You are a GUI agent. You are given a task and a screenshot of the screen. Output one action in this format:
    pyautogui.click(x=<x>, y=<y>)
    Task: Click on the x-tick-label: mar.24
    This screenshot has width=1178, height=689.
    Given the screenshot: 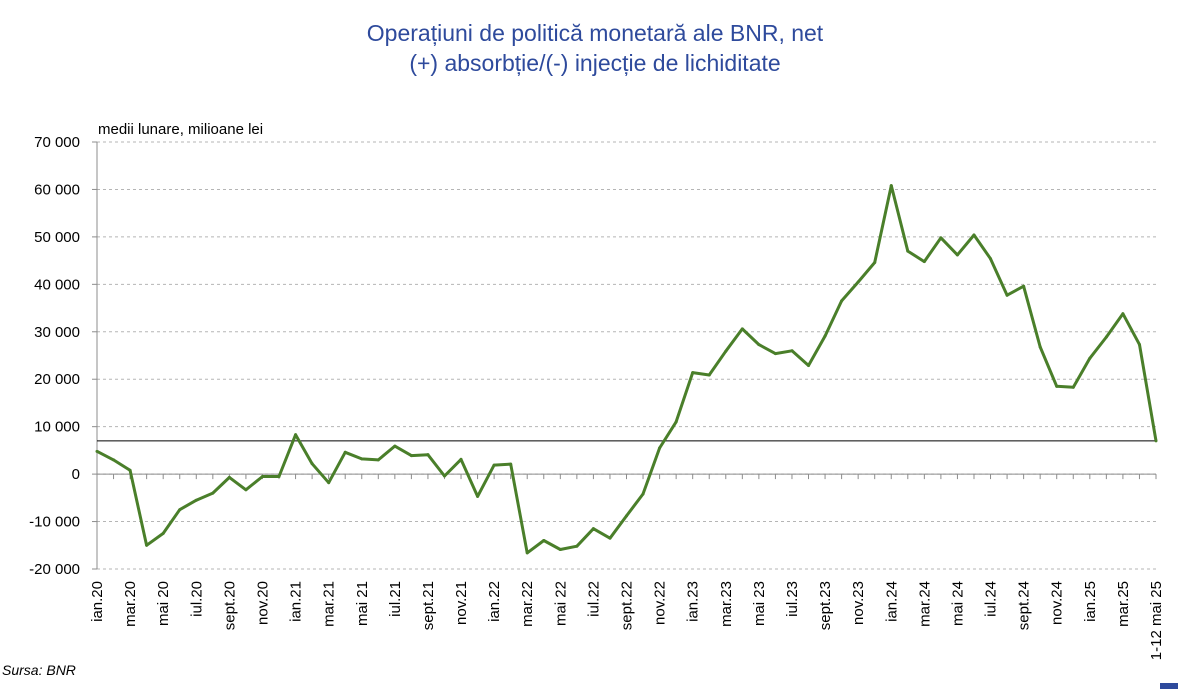 What is the action you would take?
    pyautogui.click(x=924, y=604)
    